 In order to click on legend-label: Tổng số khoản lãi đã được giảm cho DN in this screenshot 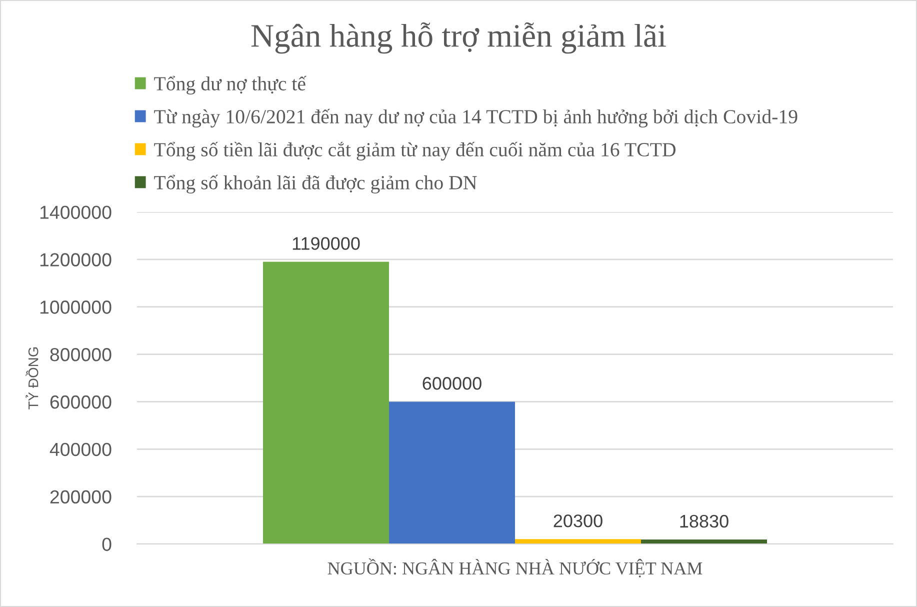, I will do `click(315, 184)`.